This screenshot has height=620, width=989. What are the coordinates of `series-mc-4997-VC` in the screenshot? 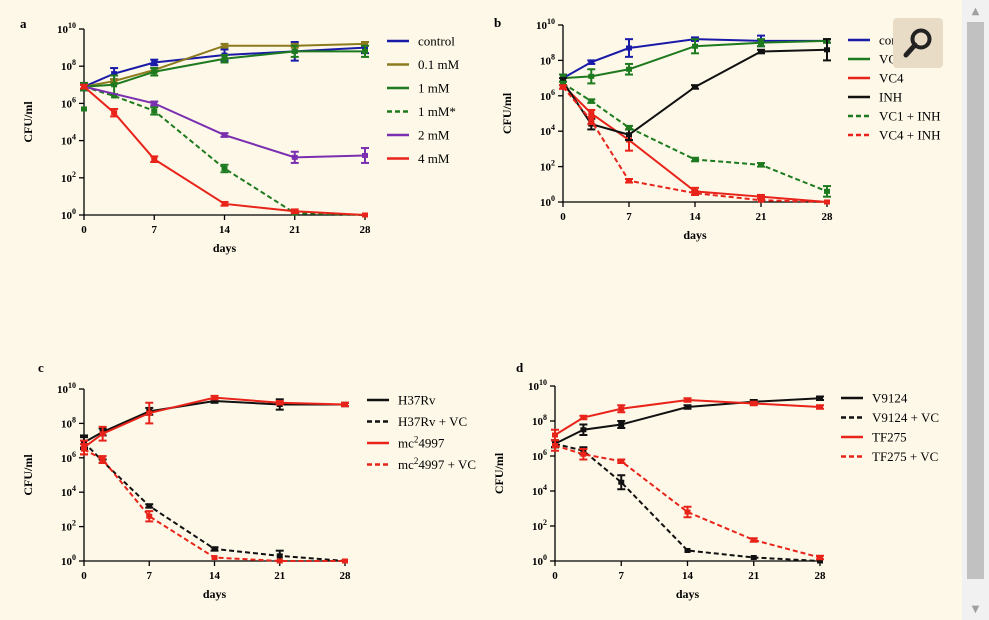 It's located at (214, 503).